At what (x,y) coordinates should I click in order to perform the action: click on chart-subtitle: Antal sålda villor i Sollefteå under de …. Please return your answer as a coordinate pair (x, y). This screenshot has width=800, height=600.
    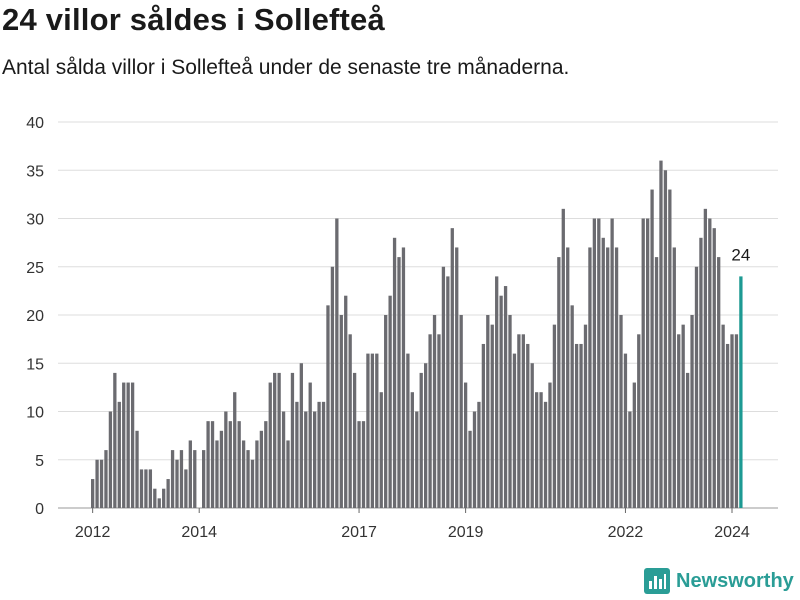
    Looking at the image, I should click on (286, 67).